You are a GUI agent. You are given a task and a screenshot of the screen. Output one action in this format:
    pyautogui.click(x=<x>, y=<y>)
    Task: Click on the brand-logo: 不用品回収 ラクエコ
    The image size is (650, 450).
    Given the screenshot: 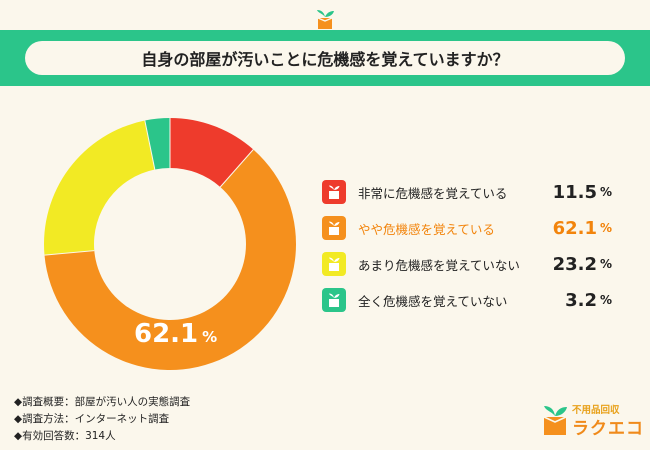 What is the action you would take?
    pyautogui.click(x=591, y=420)
    